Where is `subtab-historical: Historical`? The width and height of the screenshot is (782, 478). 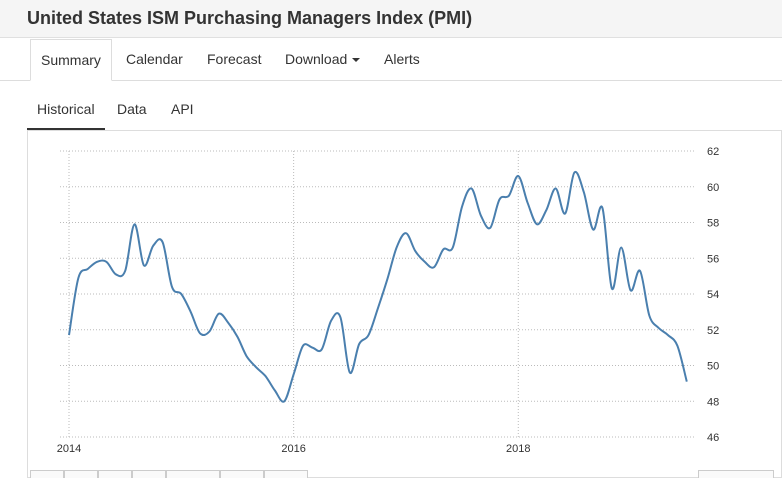 subtab-historical: Historical is located at coordinates (66, 111).